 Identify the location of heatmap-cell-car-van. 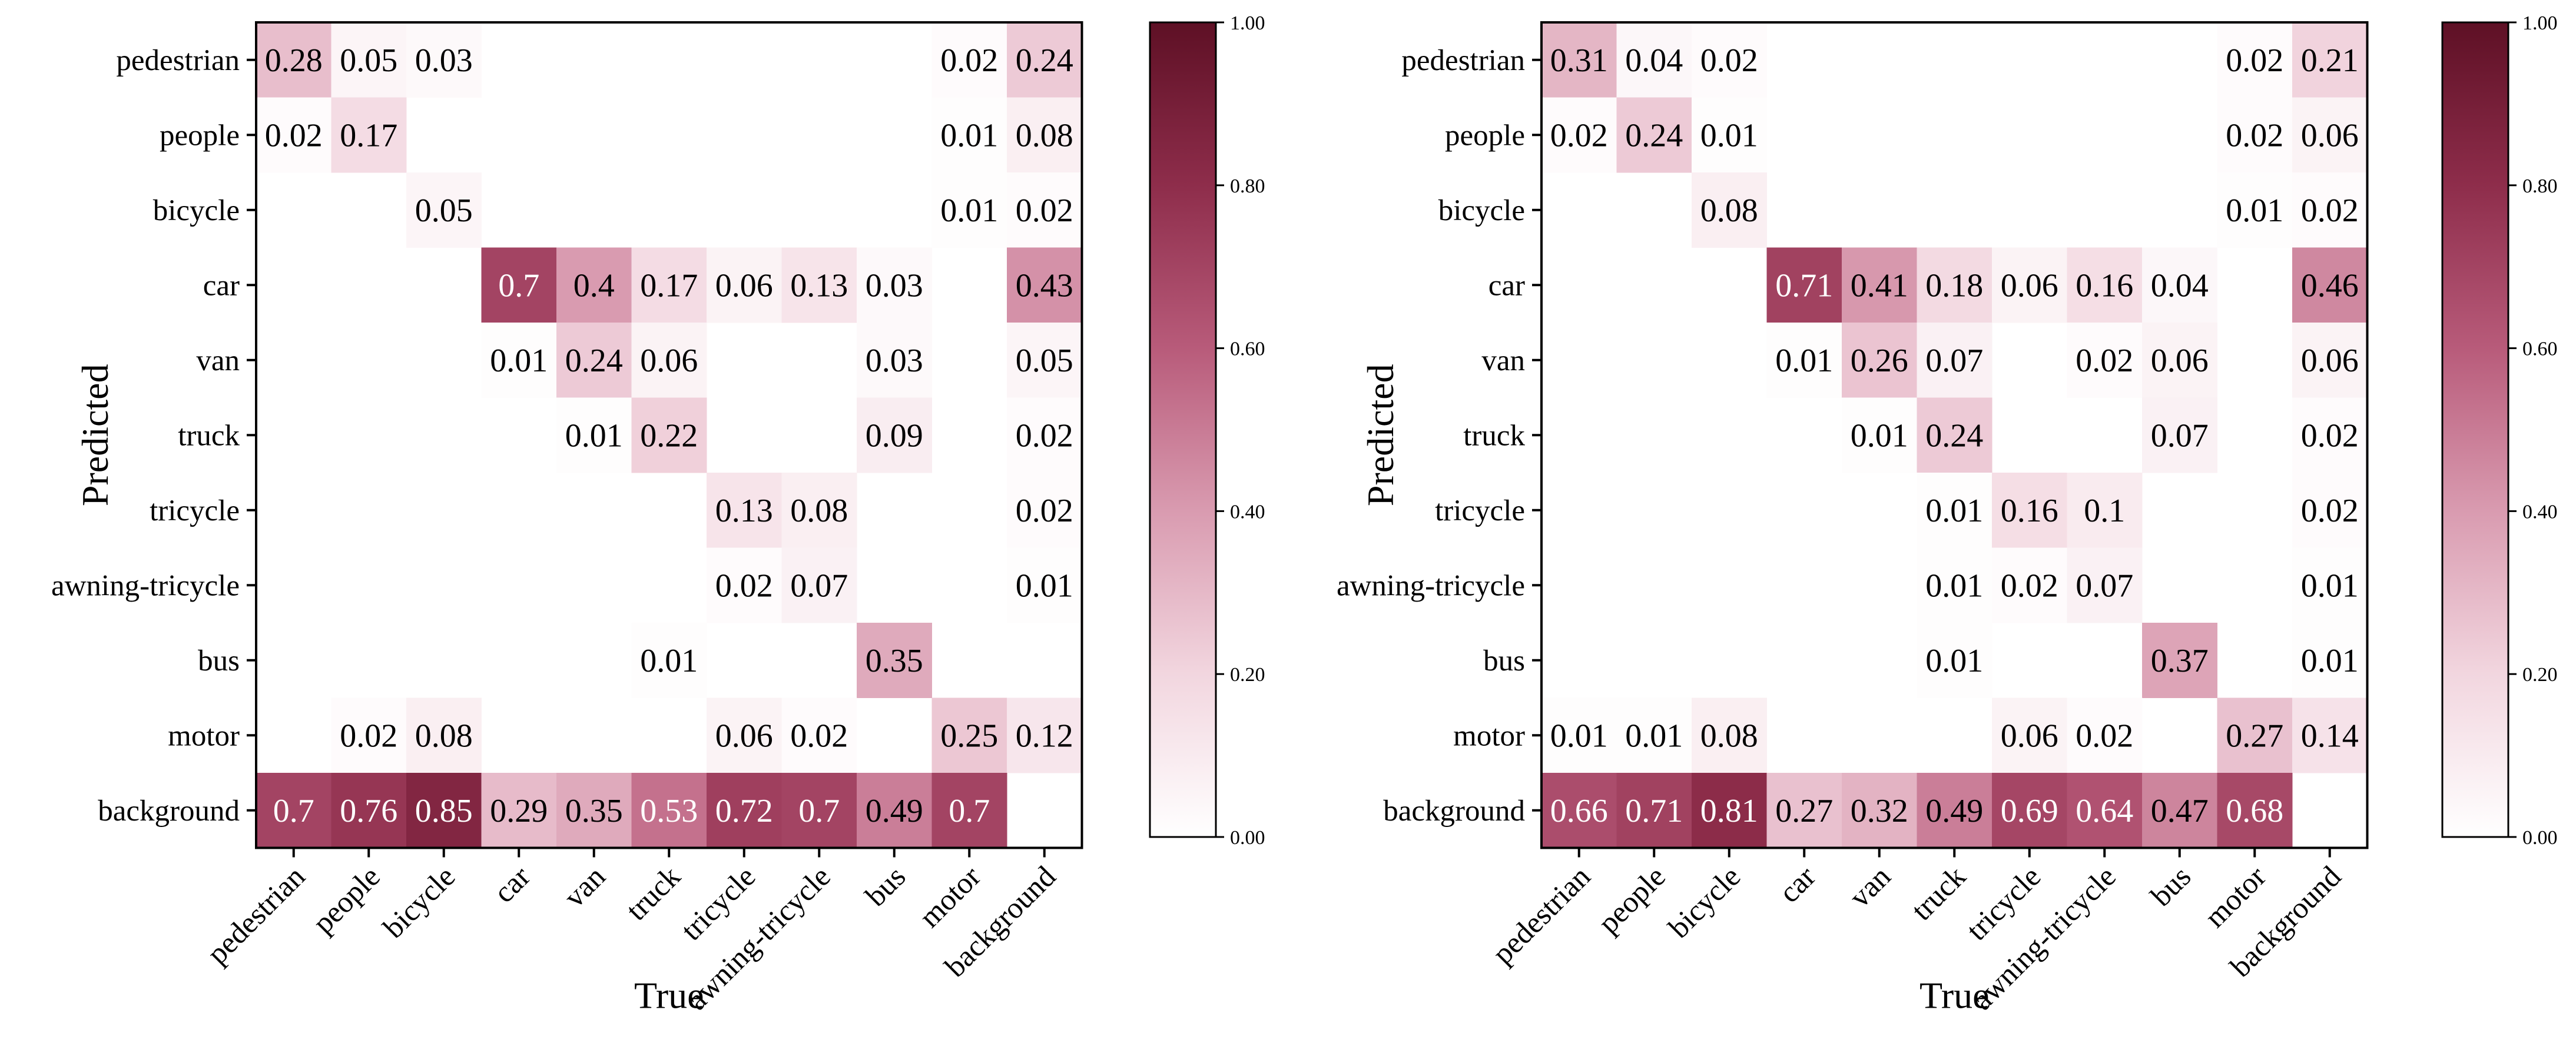
(594, 285).